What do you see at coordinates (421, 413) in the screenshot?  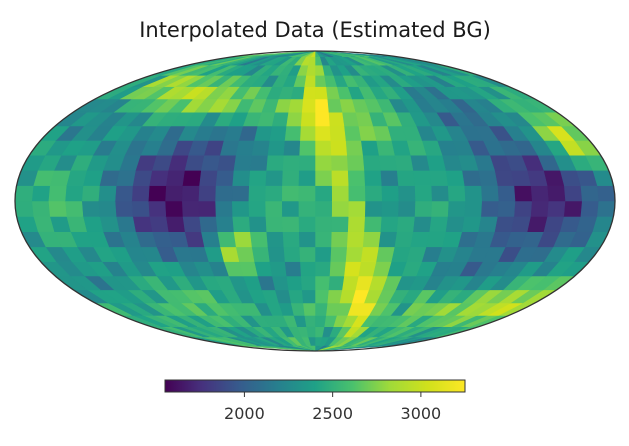 I see `colorbar-tick-label: 3000` at bounding box center [421, 413].